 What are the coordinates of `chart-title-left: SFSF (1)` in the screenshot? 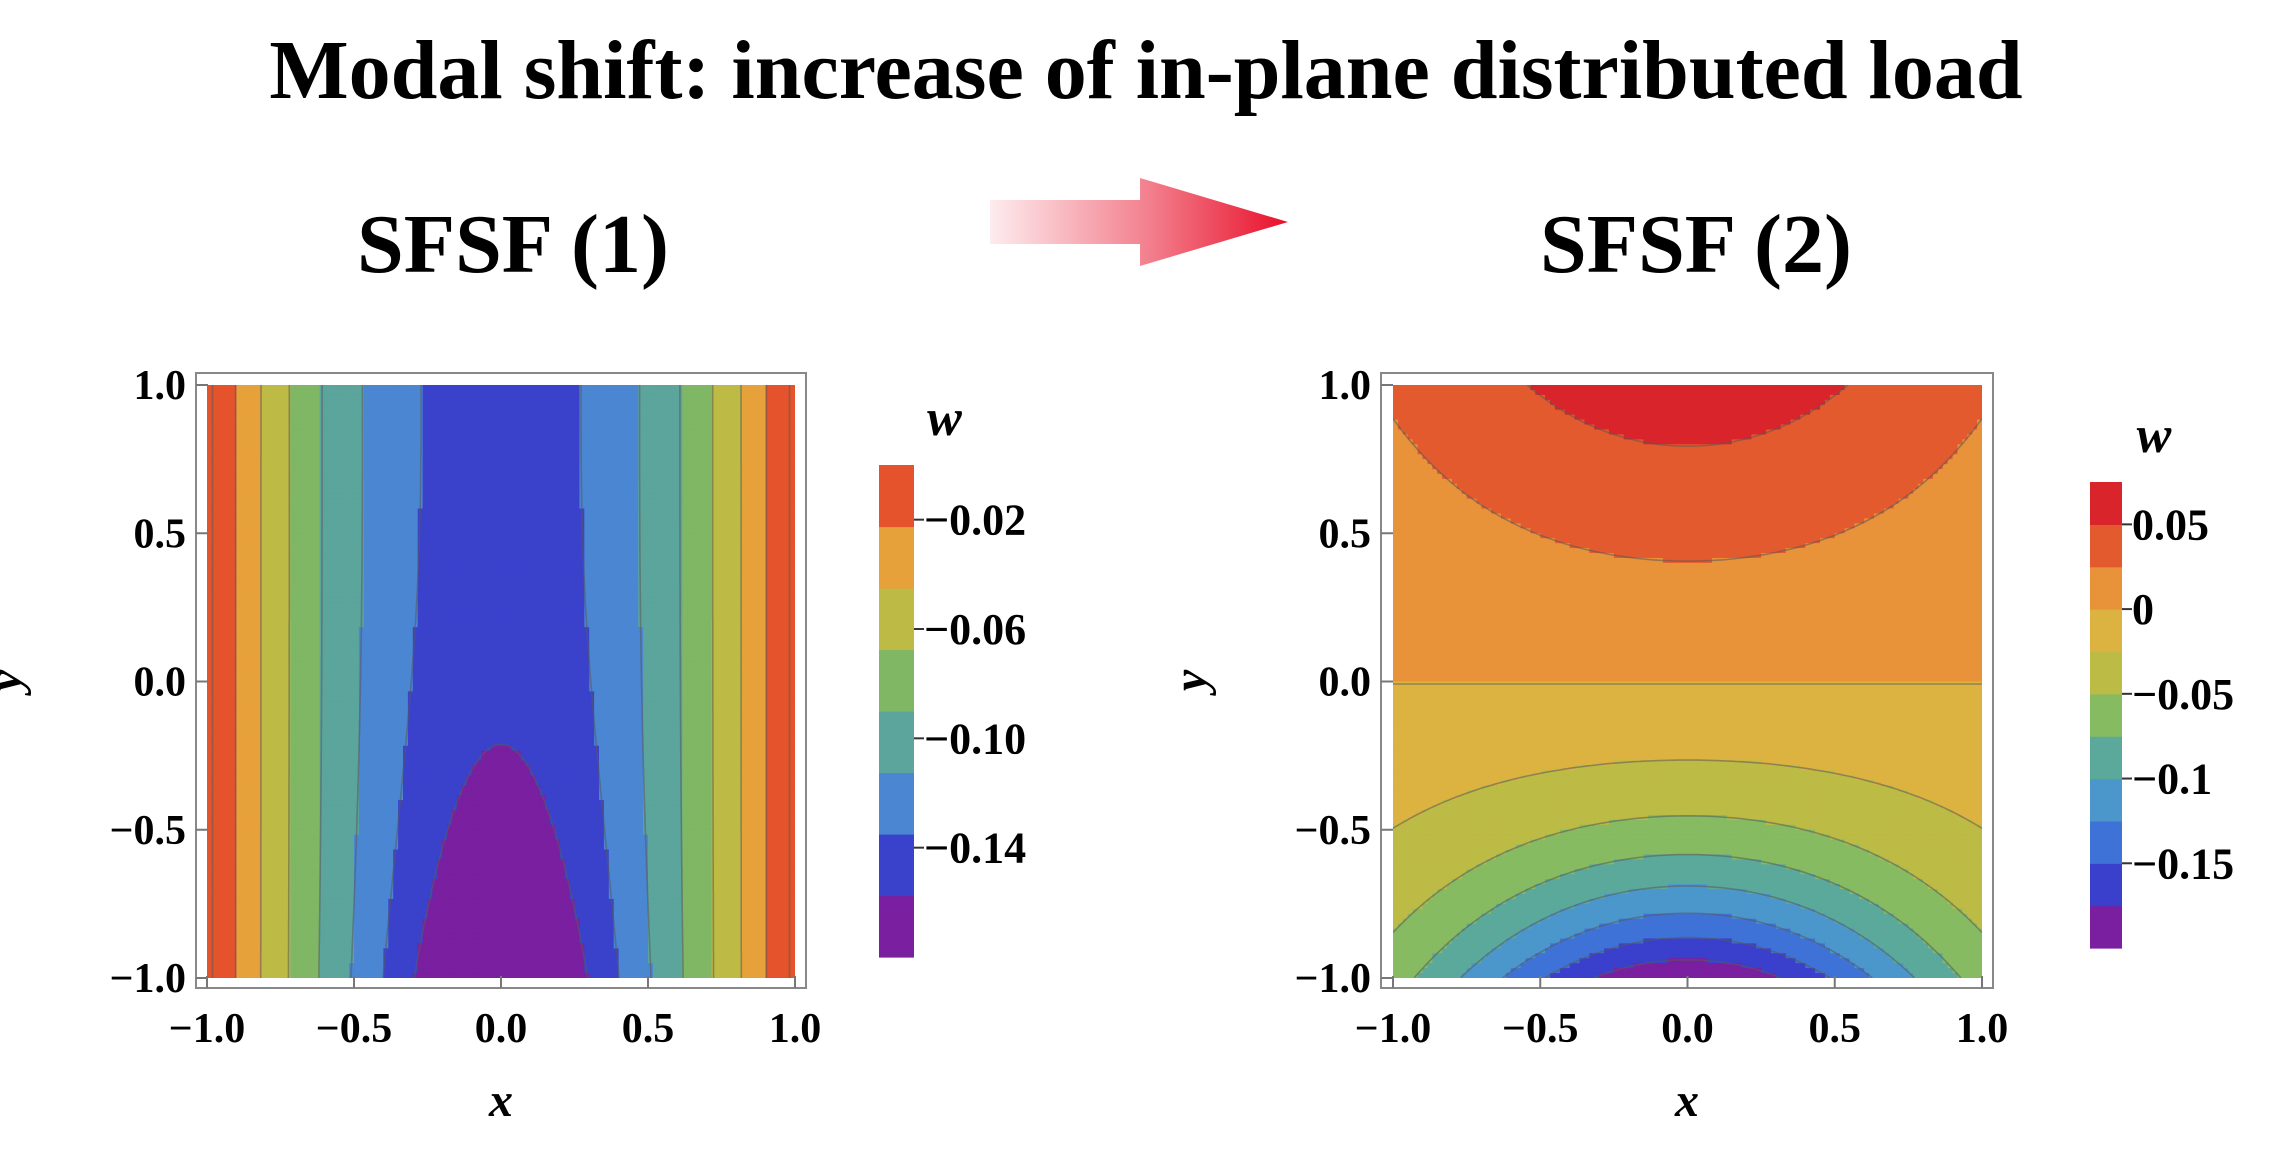 It's located at (513, 244).